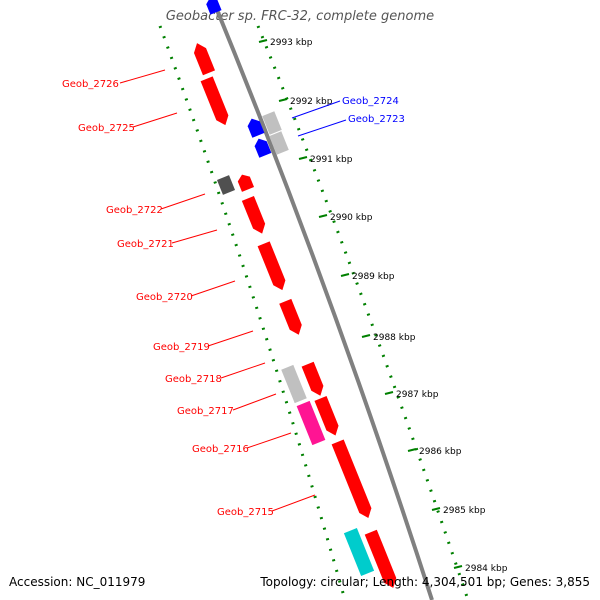  I want to click on gene-geob-2721-arrow, so click(253, 214).